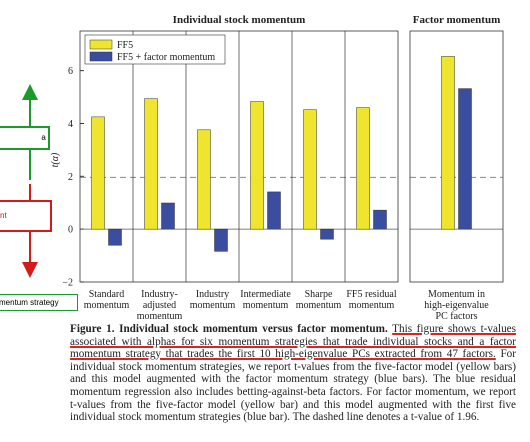 The height and width of the screenshot is (442, 530). I want to click on x-tick-label: FF5 residual momentum, so click(371, 300).